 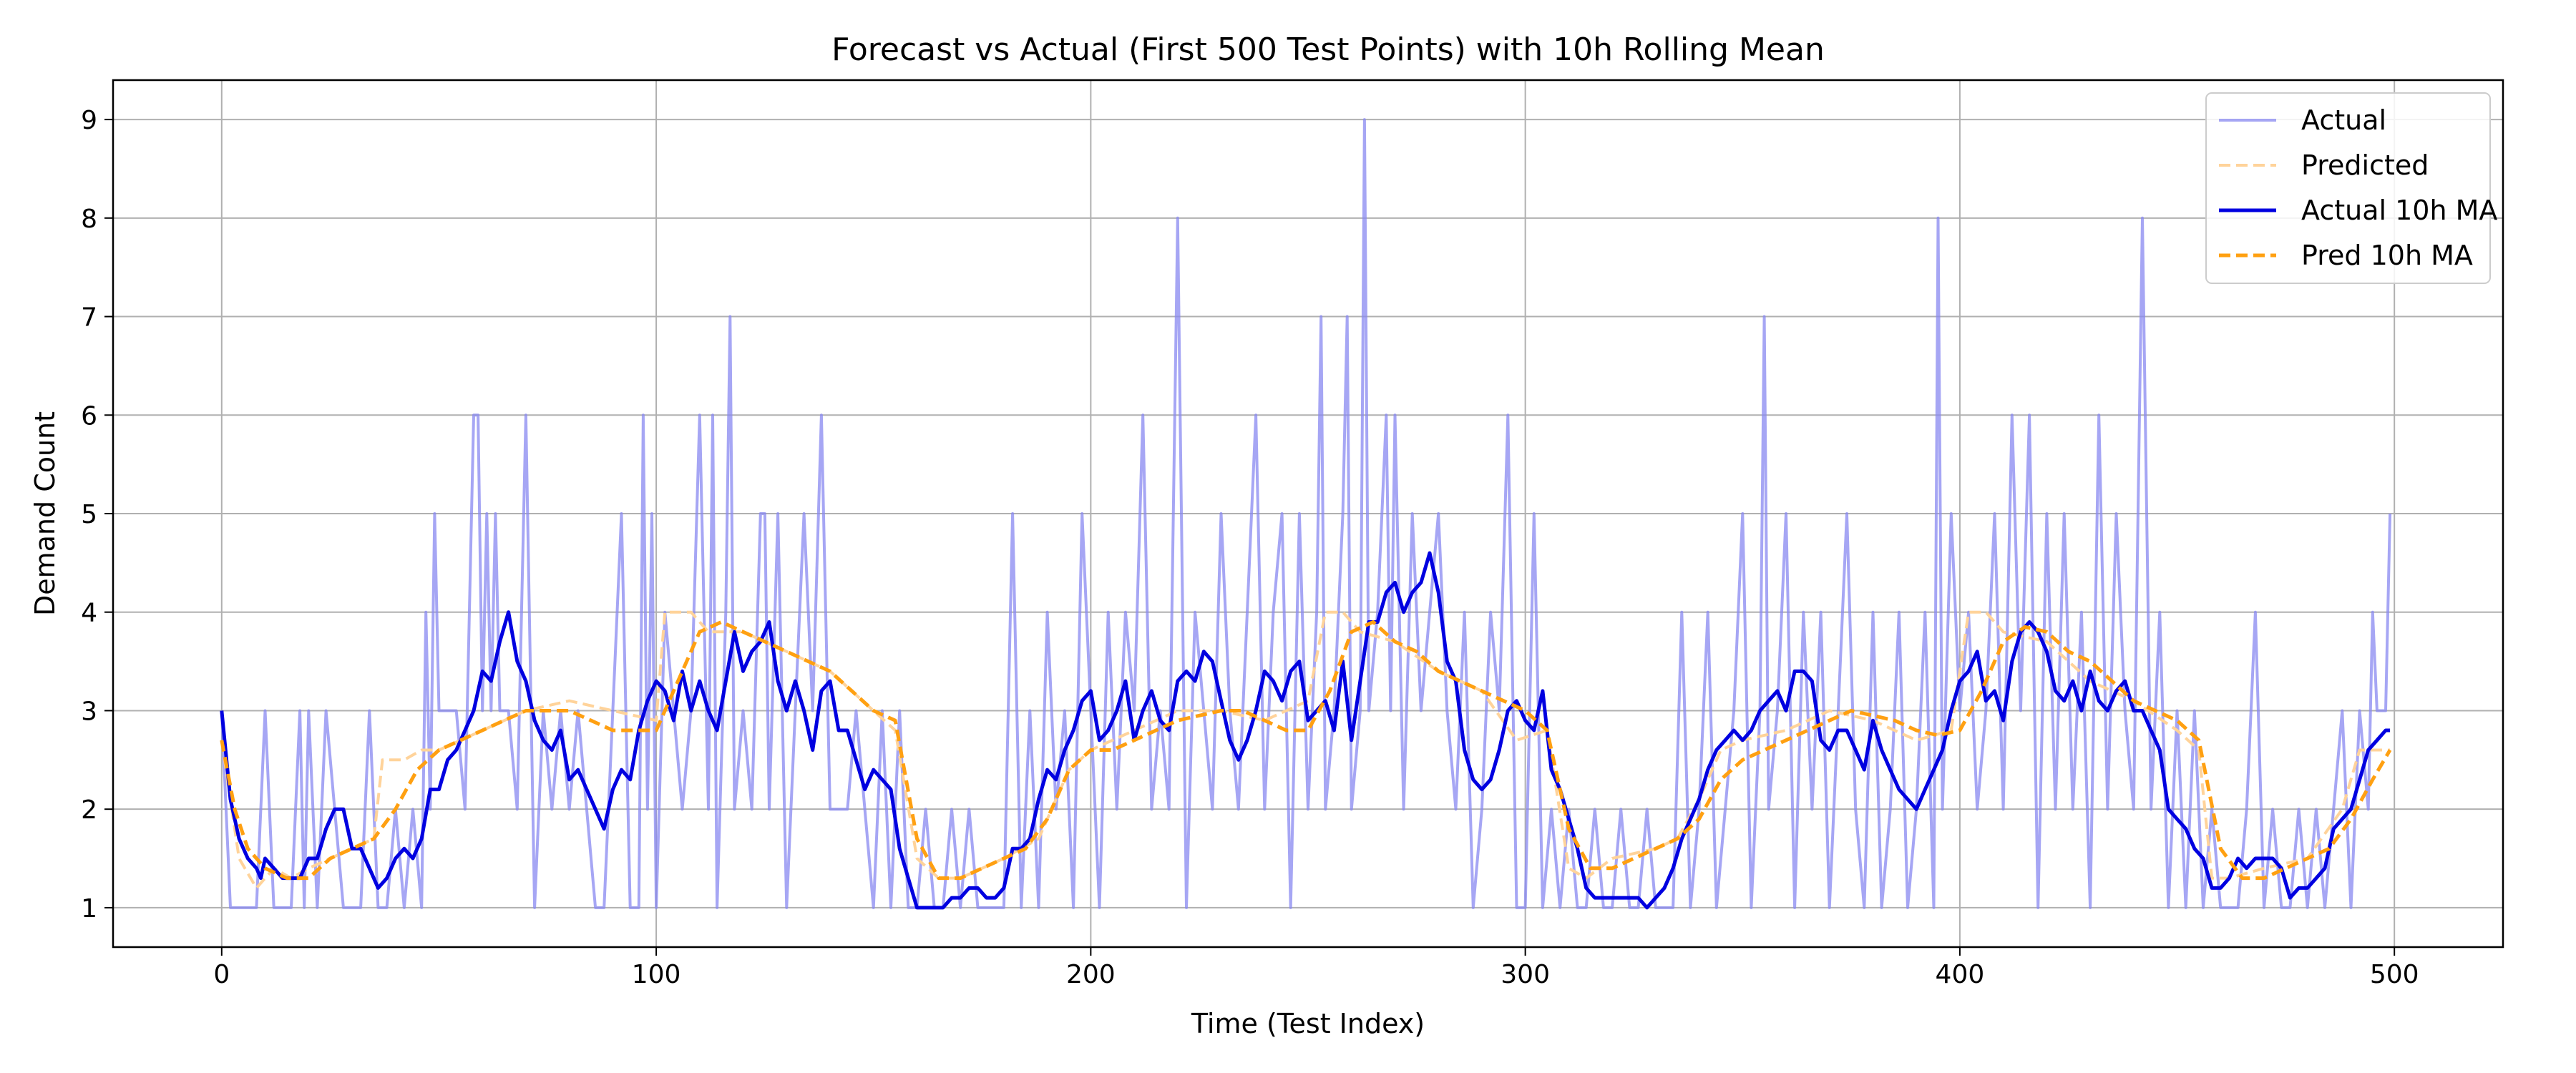 I want to click on x-axis-label: Time (Test Index), so click(x=1308, y=1024).